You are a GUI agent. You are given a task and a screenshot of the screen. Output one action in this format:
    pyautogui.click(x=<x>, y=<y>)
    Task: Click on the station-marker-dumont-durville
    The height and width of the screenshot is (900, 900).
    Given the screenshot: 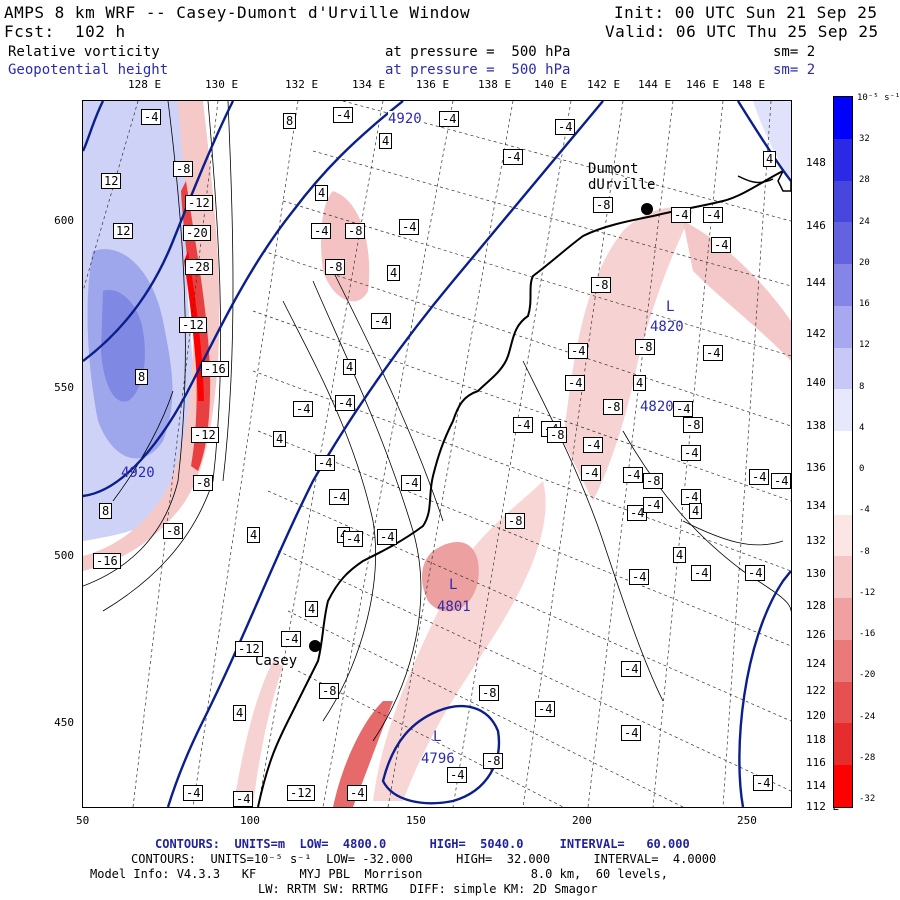 What is the action you would take?
    pyautogui.click(x=647, y=209)
    